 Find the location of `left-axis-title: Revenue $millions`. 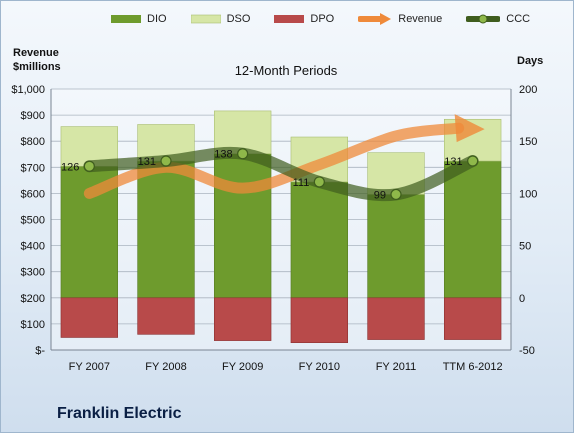

left-axis-title: Revenue $millions is located at coordinates (37, 60).